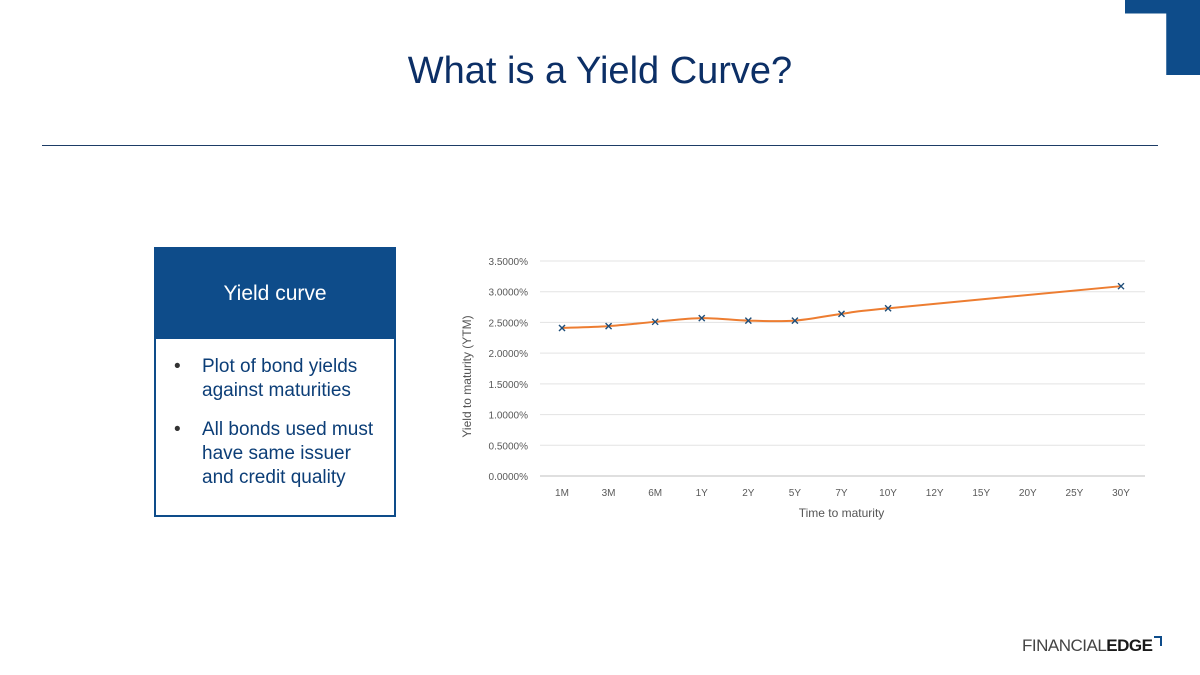 Image resolution: width=1200 pixels, height=675 pixels. I want to click on x-axis-label: Time to maturity, so click(842, 513).